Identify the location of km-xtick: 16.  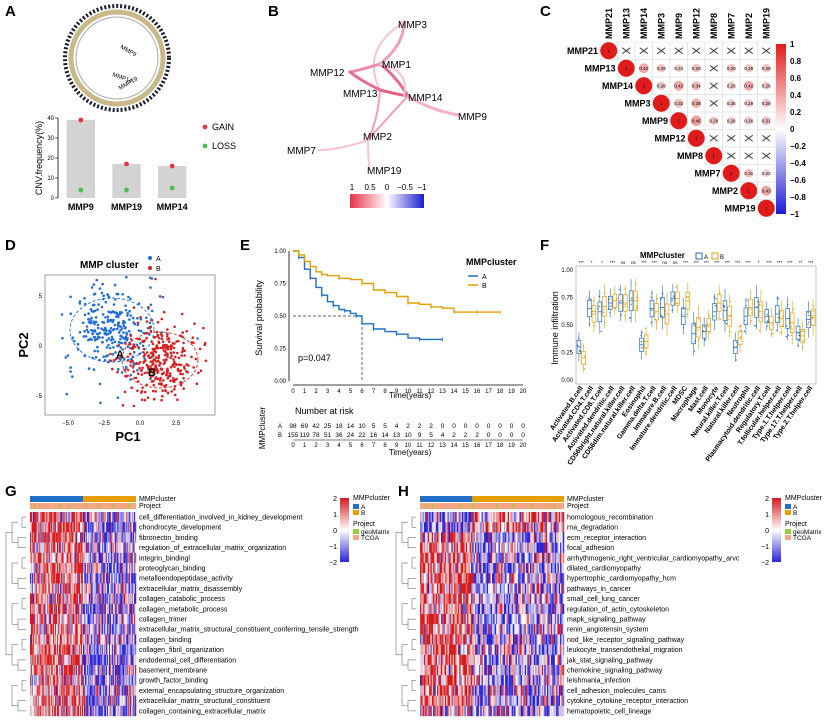
(477, 392).